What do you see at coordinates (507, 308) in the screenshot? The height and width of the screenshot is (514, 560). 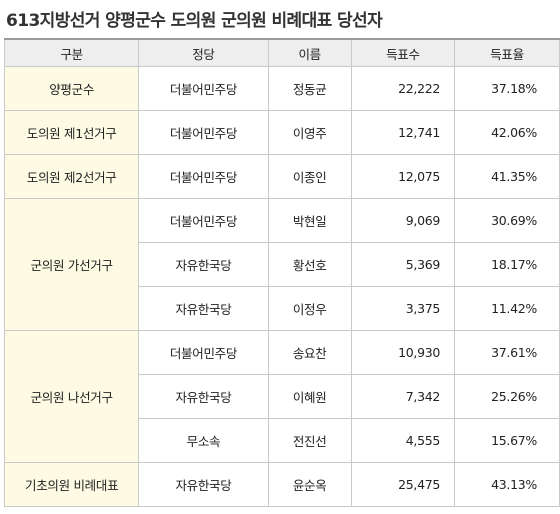 I see `rate-cell: 11.42%` at bounding box center [507, 308].